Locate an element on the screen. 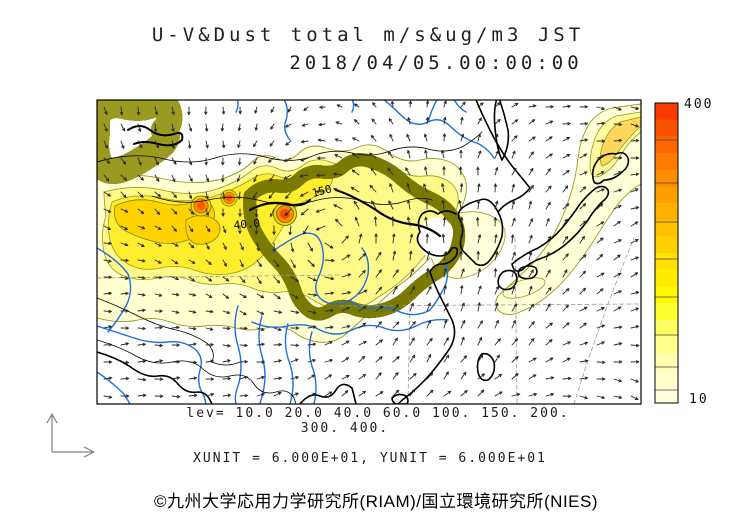 The image size is (752, 532). colorbar-min-label: 10 is located at coordinates (699, 399).